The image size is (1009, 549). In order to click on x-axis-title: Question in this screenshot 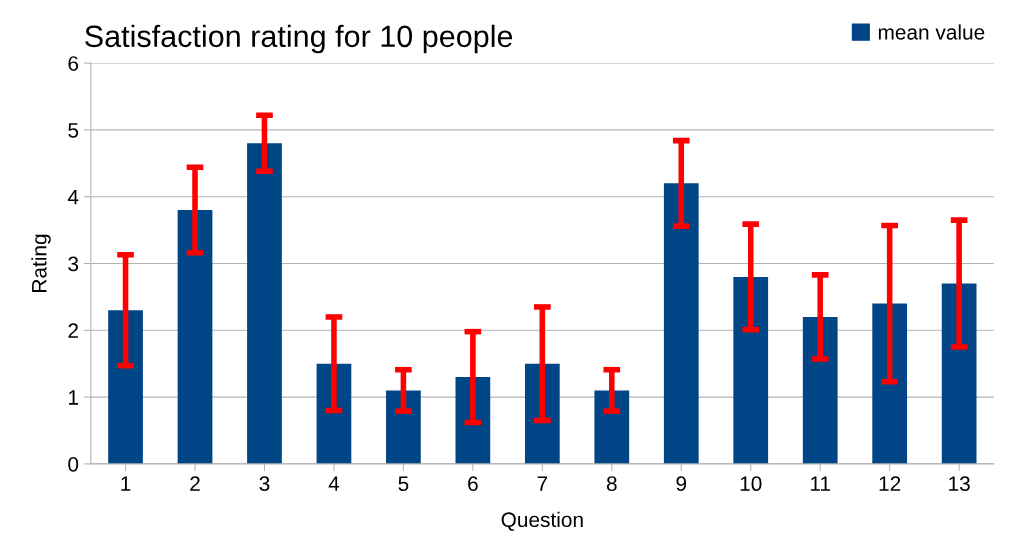, I will do `click(542, 521)`.